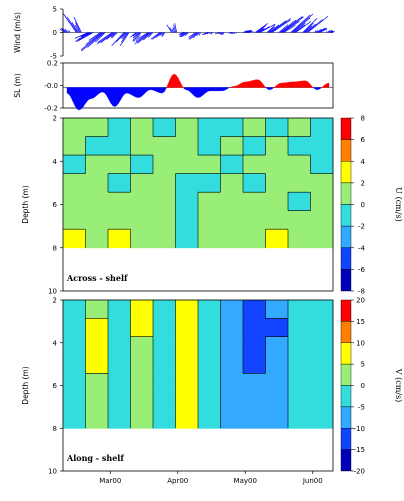 The height and width of the screenshot is (501, 404). Describe the element at coordinates (363, 386) in the screenshot. I see `v-colorbar-tick-label: 0` at that location.